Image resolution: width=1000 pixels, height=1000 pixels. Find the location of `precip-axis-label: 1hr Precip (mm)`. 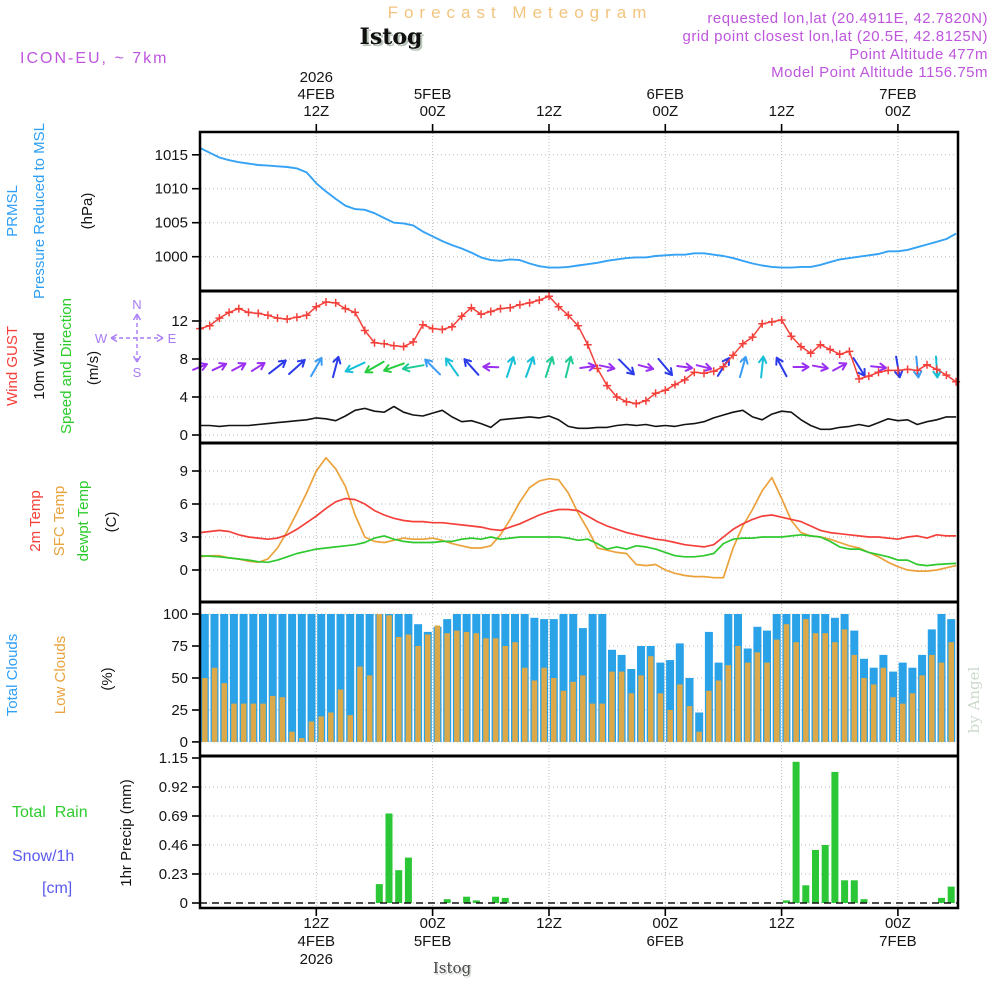

precip-axis-label: 1hr Precip (mm) is located at coordinates (126, 833).